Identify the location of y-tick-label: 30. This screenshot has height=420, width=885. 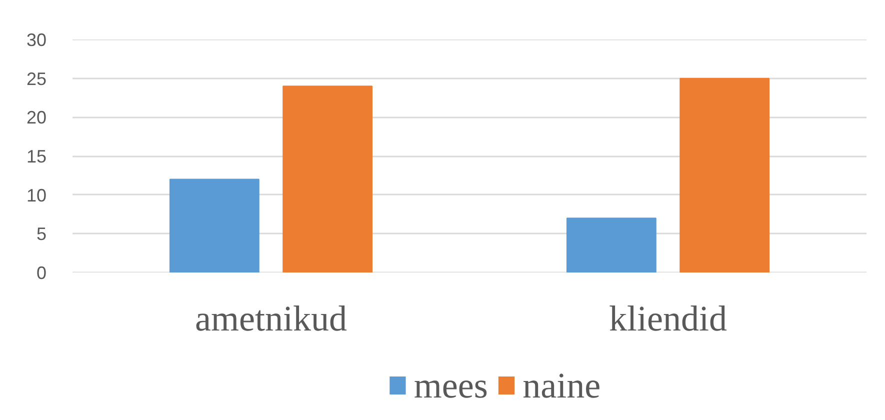
(36, 40).